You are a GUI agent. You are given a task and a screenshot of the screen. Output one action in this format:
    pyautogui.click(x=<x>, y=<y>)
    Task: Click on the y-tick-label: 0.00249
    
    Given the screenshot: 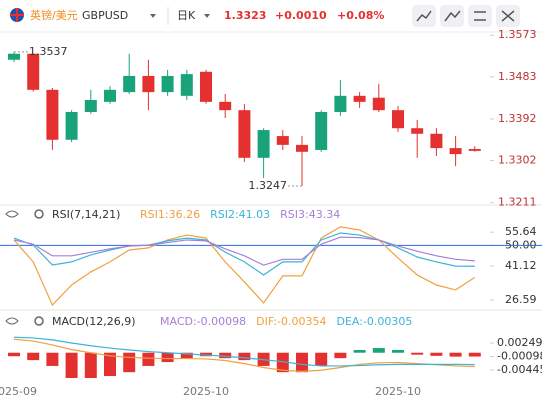 What is the action you would take?
    pyautogui.click(x=519, y=342)
    